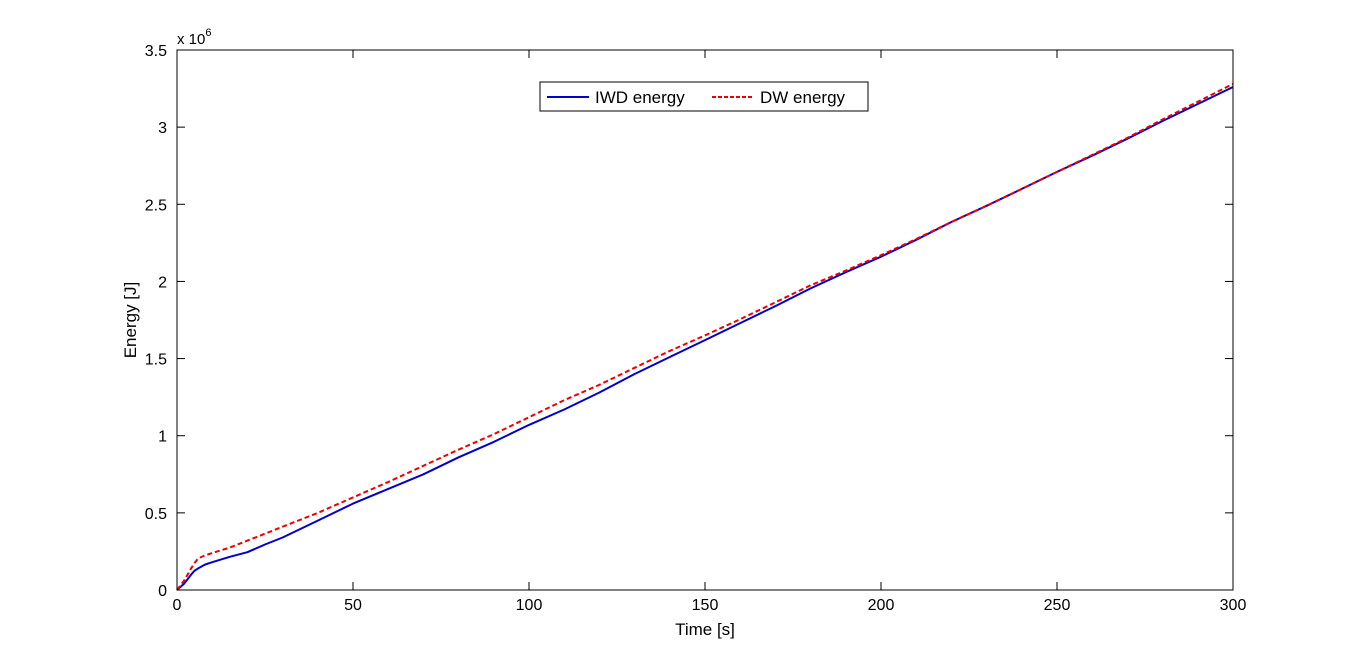 The width and height of the screenshot is (1363, 664). What do you see at coordinates (162, 282) in the screenshot?
I see `y-tick-label-4: 2` at bounding box center [162, 282].